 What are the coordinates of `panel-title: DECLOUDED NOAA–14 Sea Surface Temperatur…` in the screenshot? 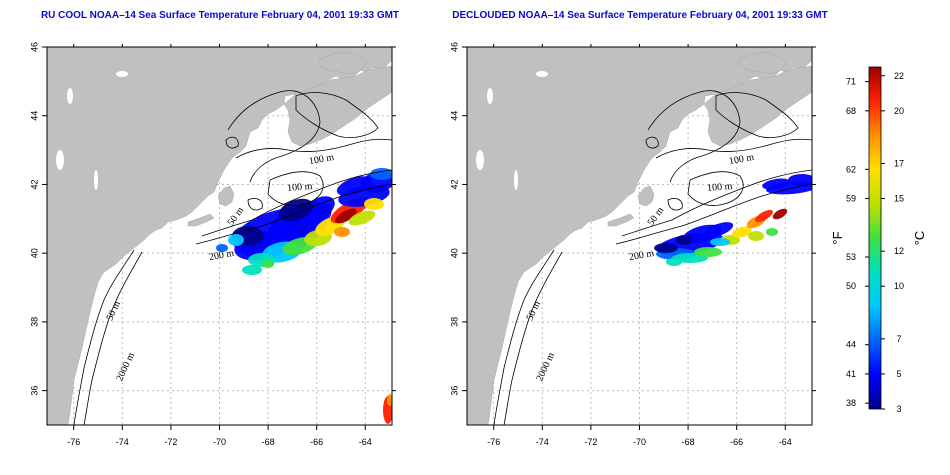 It's located at (640, 15).